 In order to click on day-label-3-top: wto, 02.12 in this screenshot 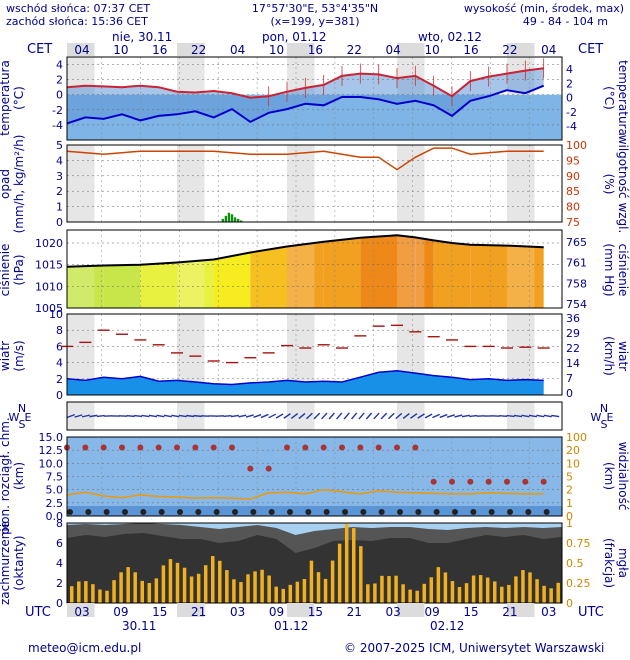, I will do `click(450, 37)`.